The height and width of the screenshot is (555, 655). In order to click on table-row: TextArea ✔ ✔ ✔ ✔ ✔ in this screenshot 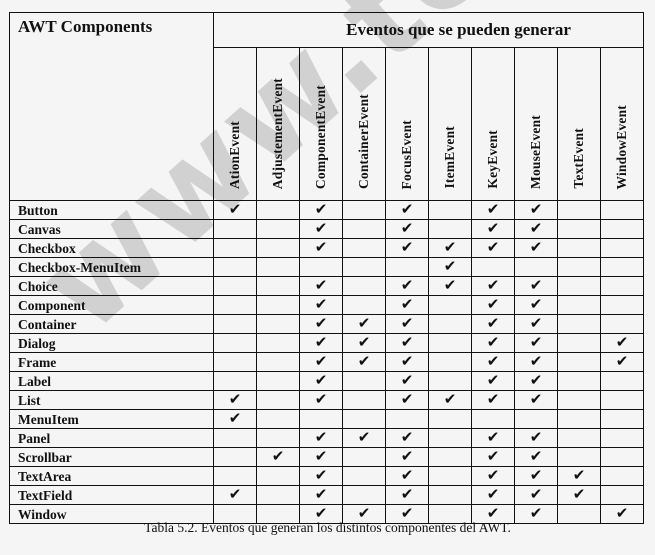, I will do `click(326, 476)`.